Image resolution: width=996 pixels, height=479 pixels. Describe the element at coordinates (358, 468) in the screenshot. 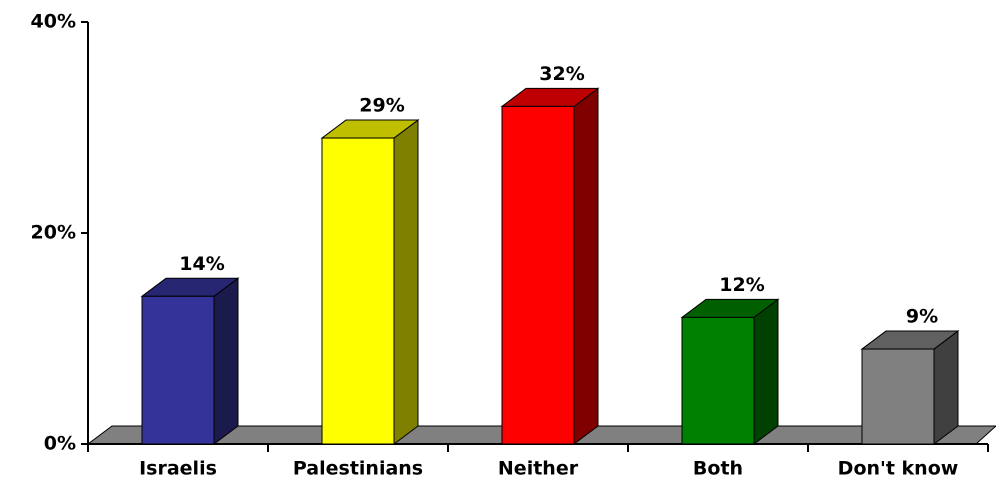

I see `x-tick-label: Palestinians` at that location.